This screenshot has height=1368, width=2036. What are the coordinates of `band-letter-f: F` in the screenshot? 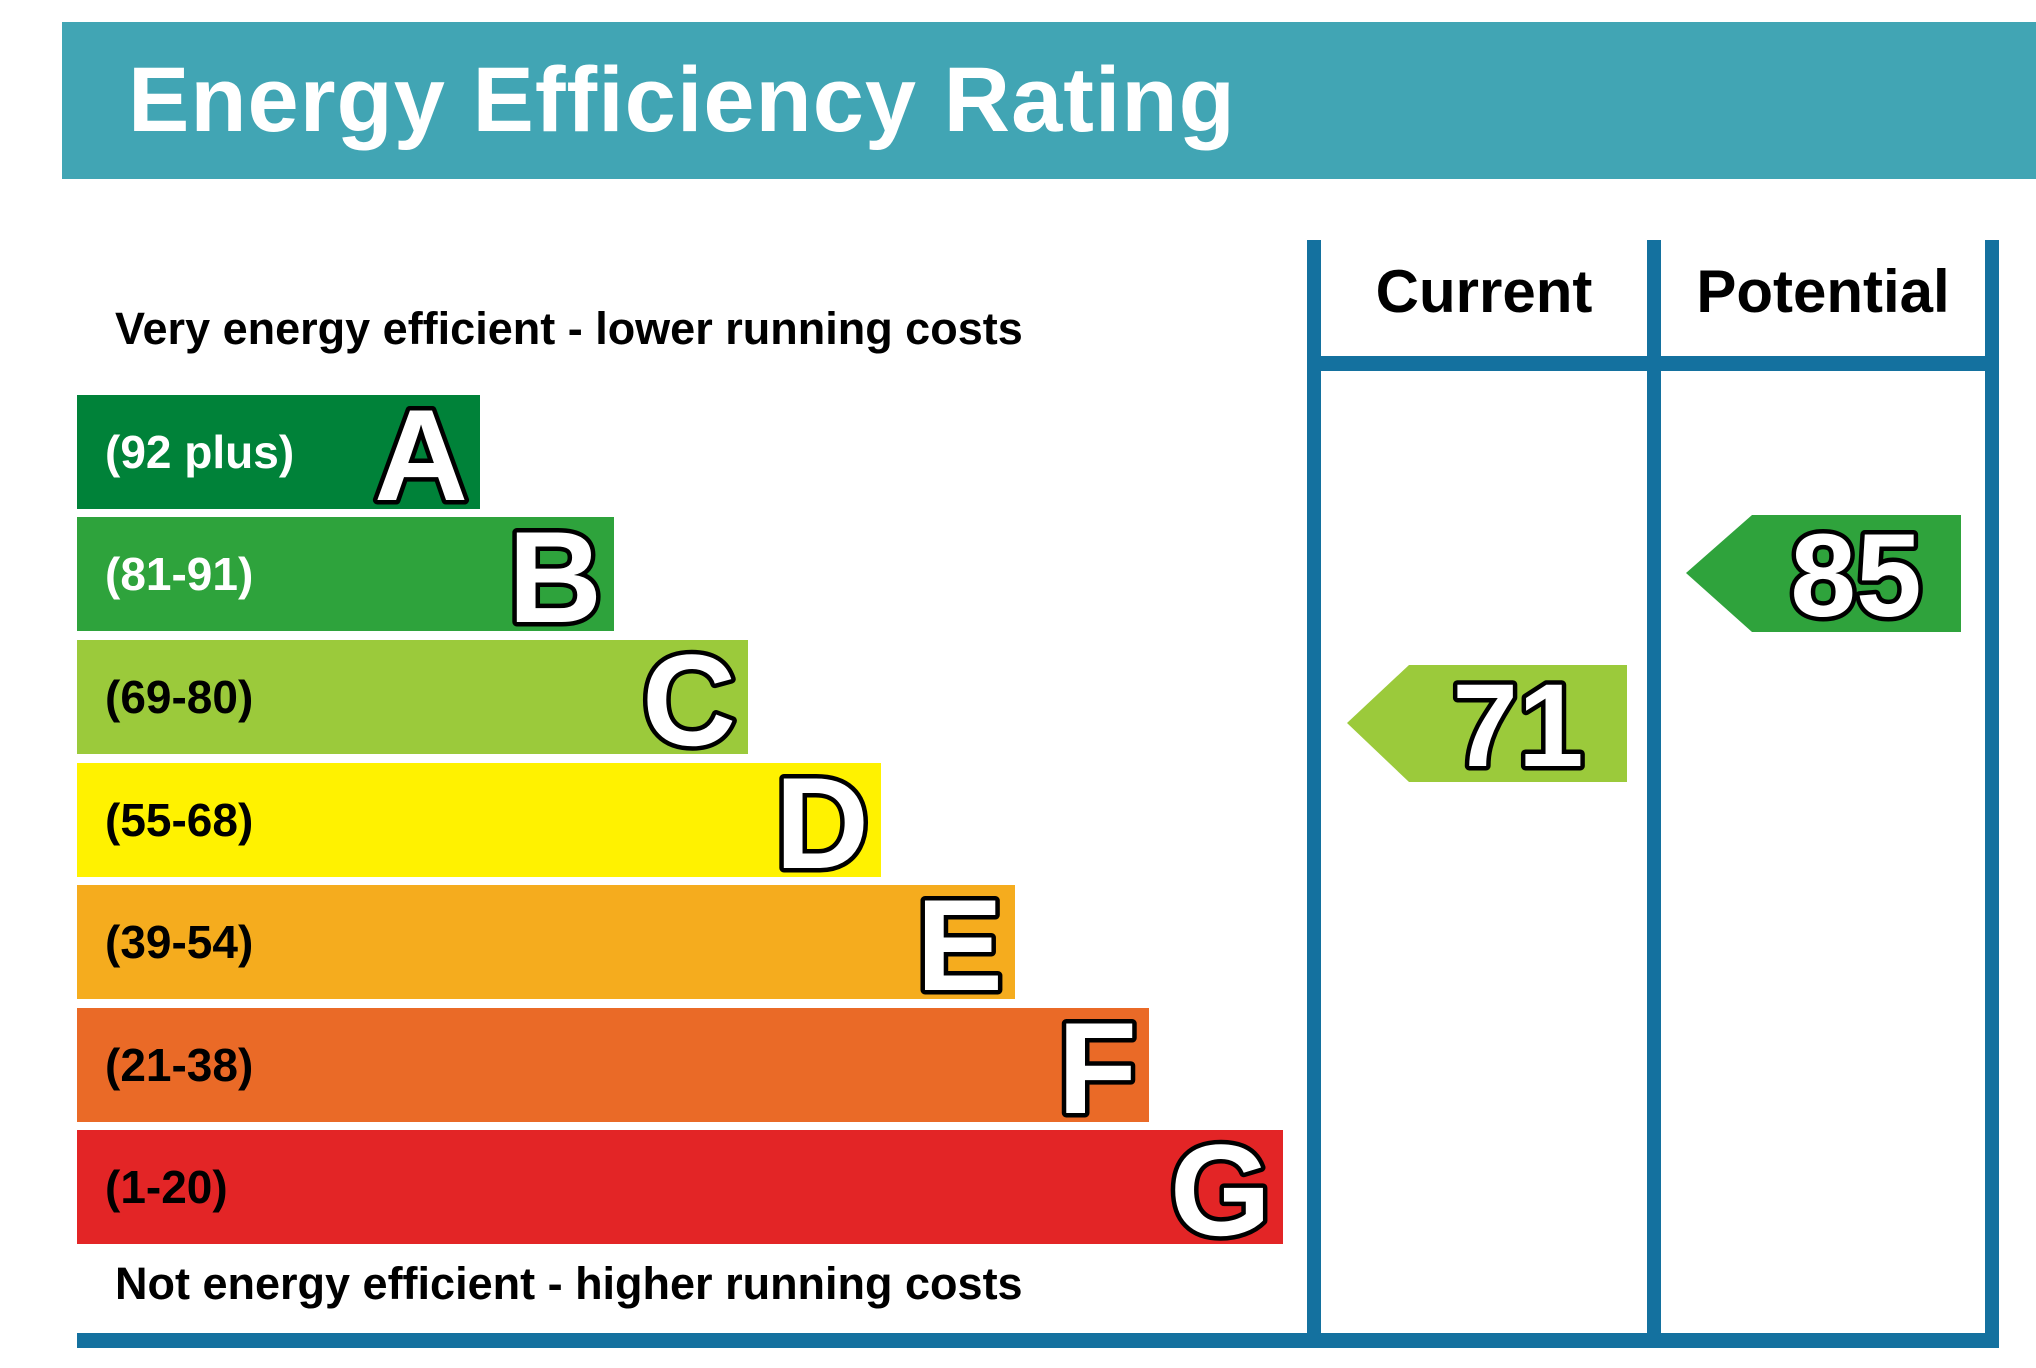 It's located at (1097, 1065).